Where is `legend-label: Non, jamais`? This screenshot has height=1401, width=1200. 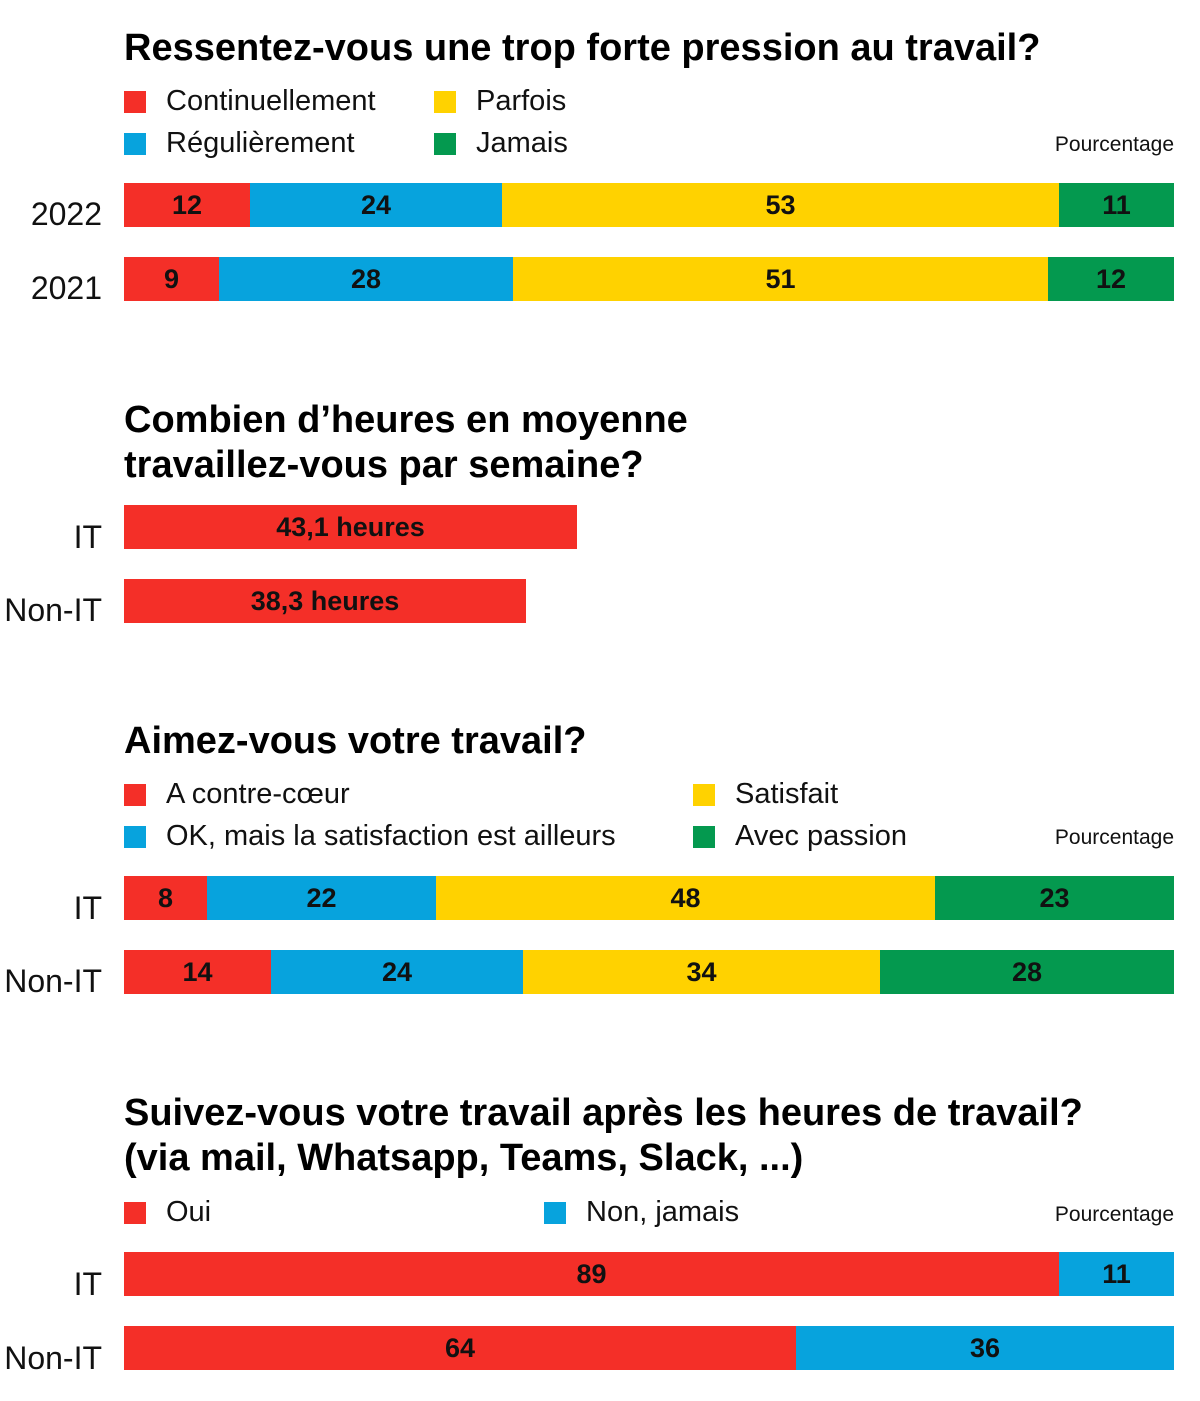
legend-label: Non, jamais is located at coordinates (663, 1212).